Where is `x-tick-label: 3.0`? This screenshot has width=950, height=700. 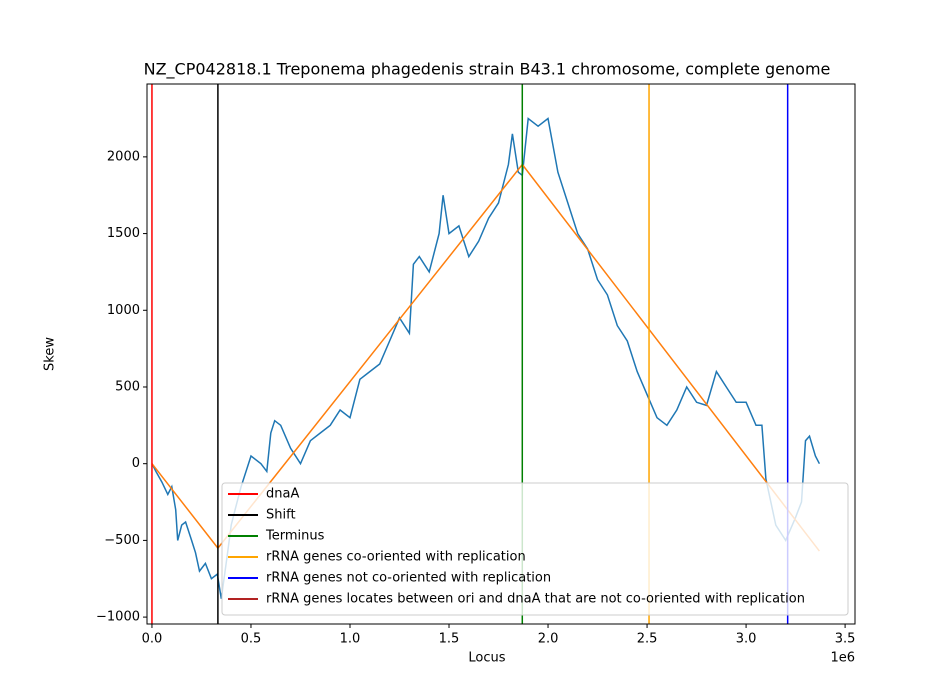
x-tick-label: 3.0 is located at coordinates (746, 639).